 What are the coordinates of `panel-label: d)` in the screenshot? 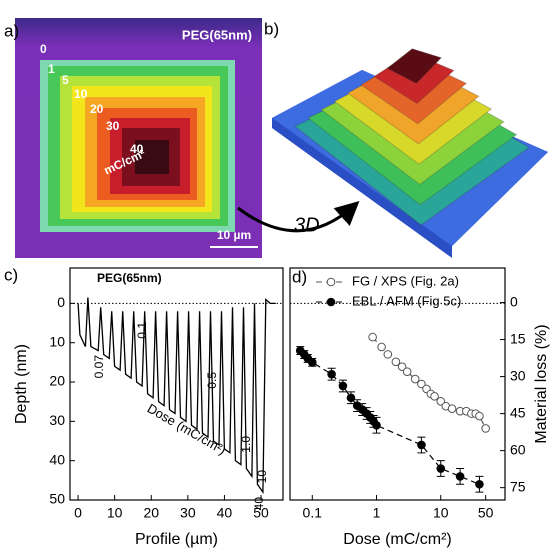 It's located at (299, 276).